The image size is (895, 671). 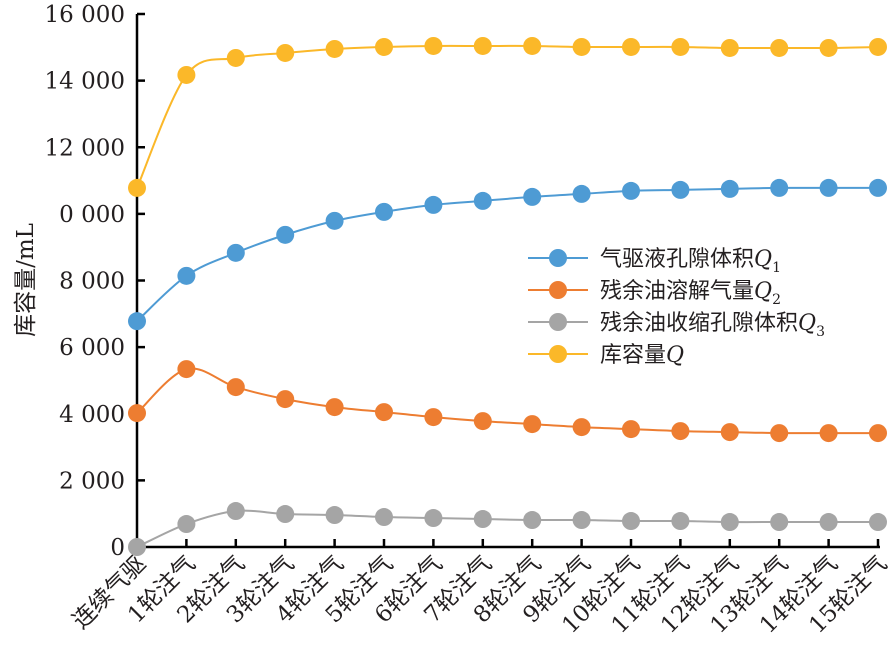 I want to click on y-tick-label: 2 000, so click(x=92, y=481).